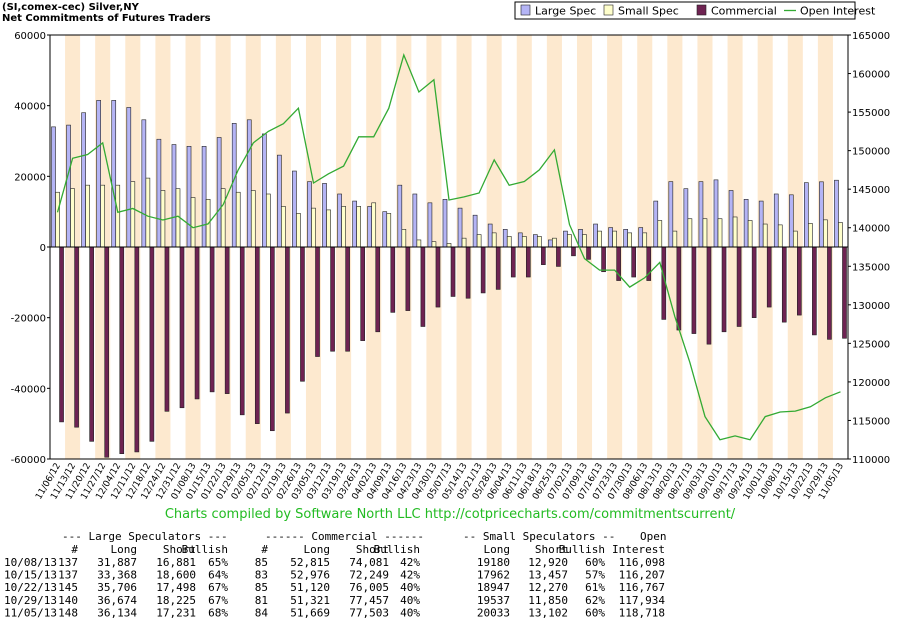 The height and width of the screenshot is (620, 900). I want to click on table-cell: 10/29/13, so click(30, 600).